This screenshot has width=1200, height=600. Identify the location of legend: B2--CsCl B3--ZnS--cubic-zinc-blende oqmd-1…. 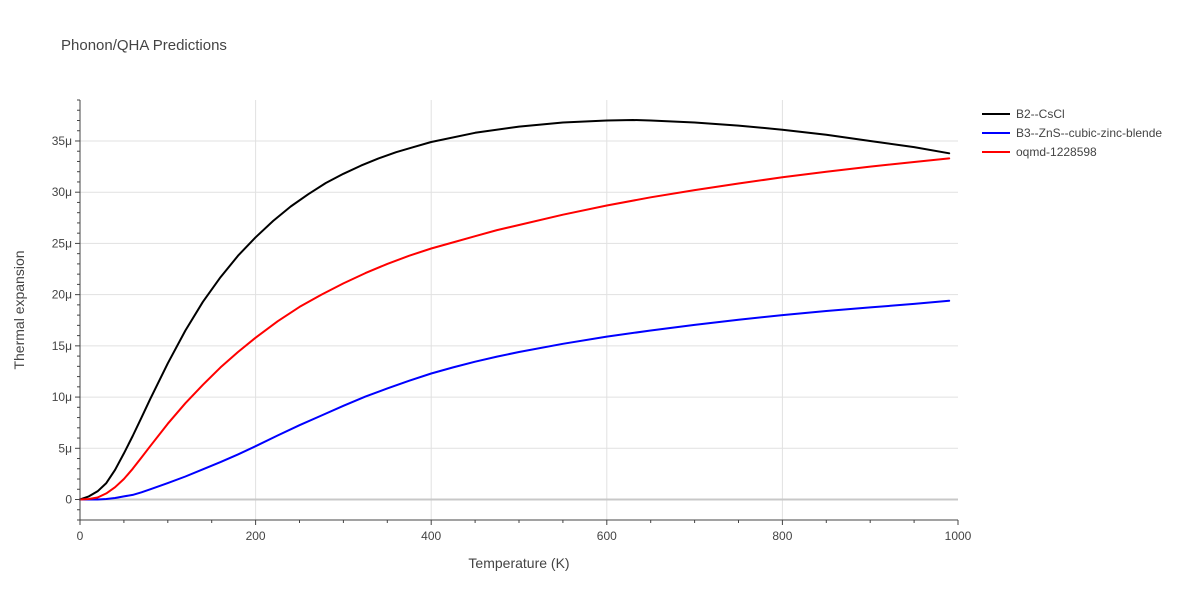
(1072, 133).